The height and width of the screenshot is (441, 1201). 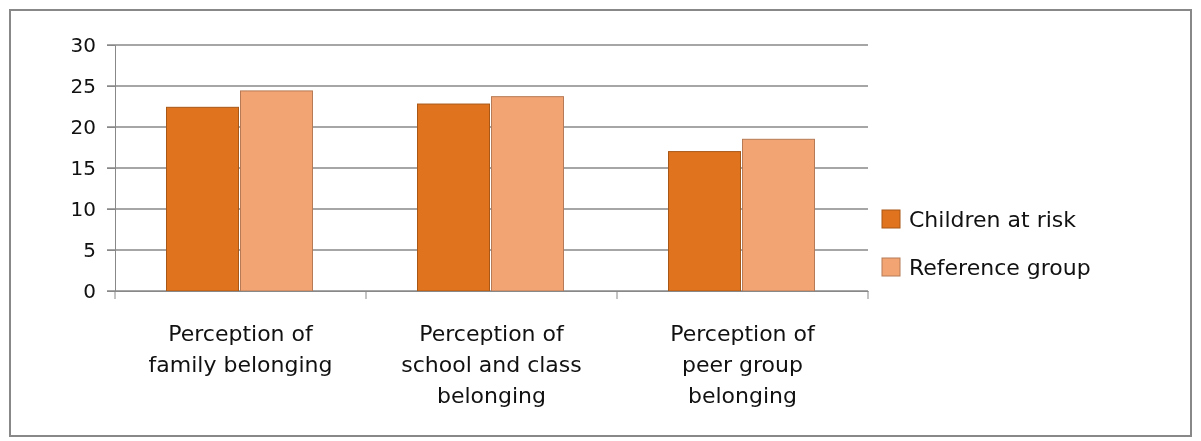 What do you see at coordinates (240, 349) in the screenshot?
I see `x-tick-label: Perception of family belonging` at bounding box center [240, 349].